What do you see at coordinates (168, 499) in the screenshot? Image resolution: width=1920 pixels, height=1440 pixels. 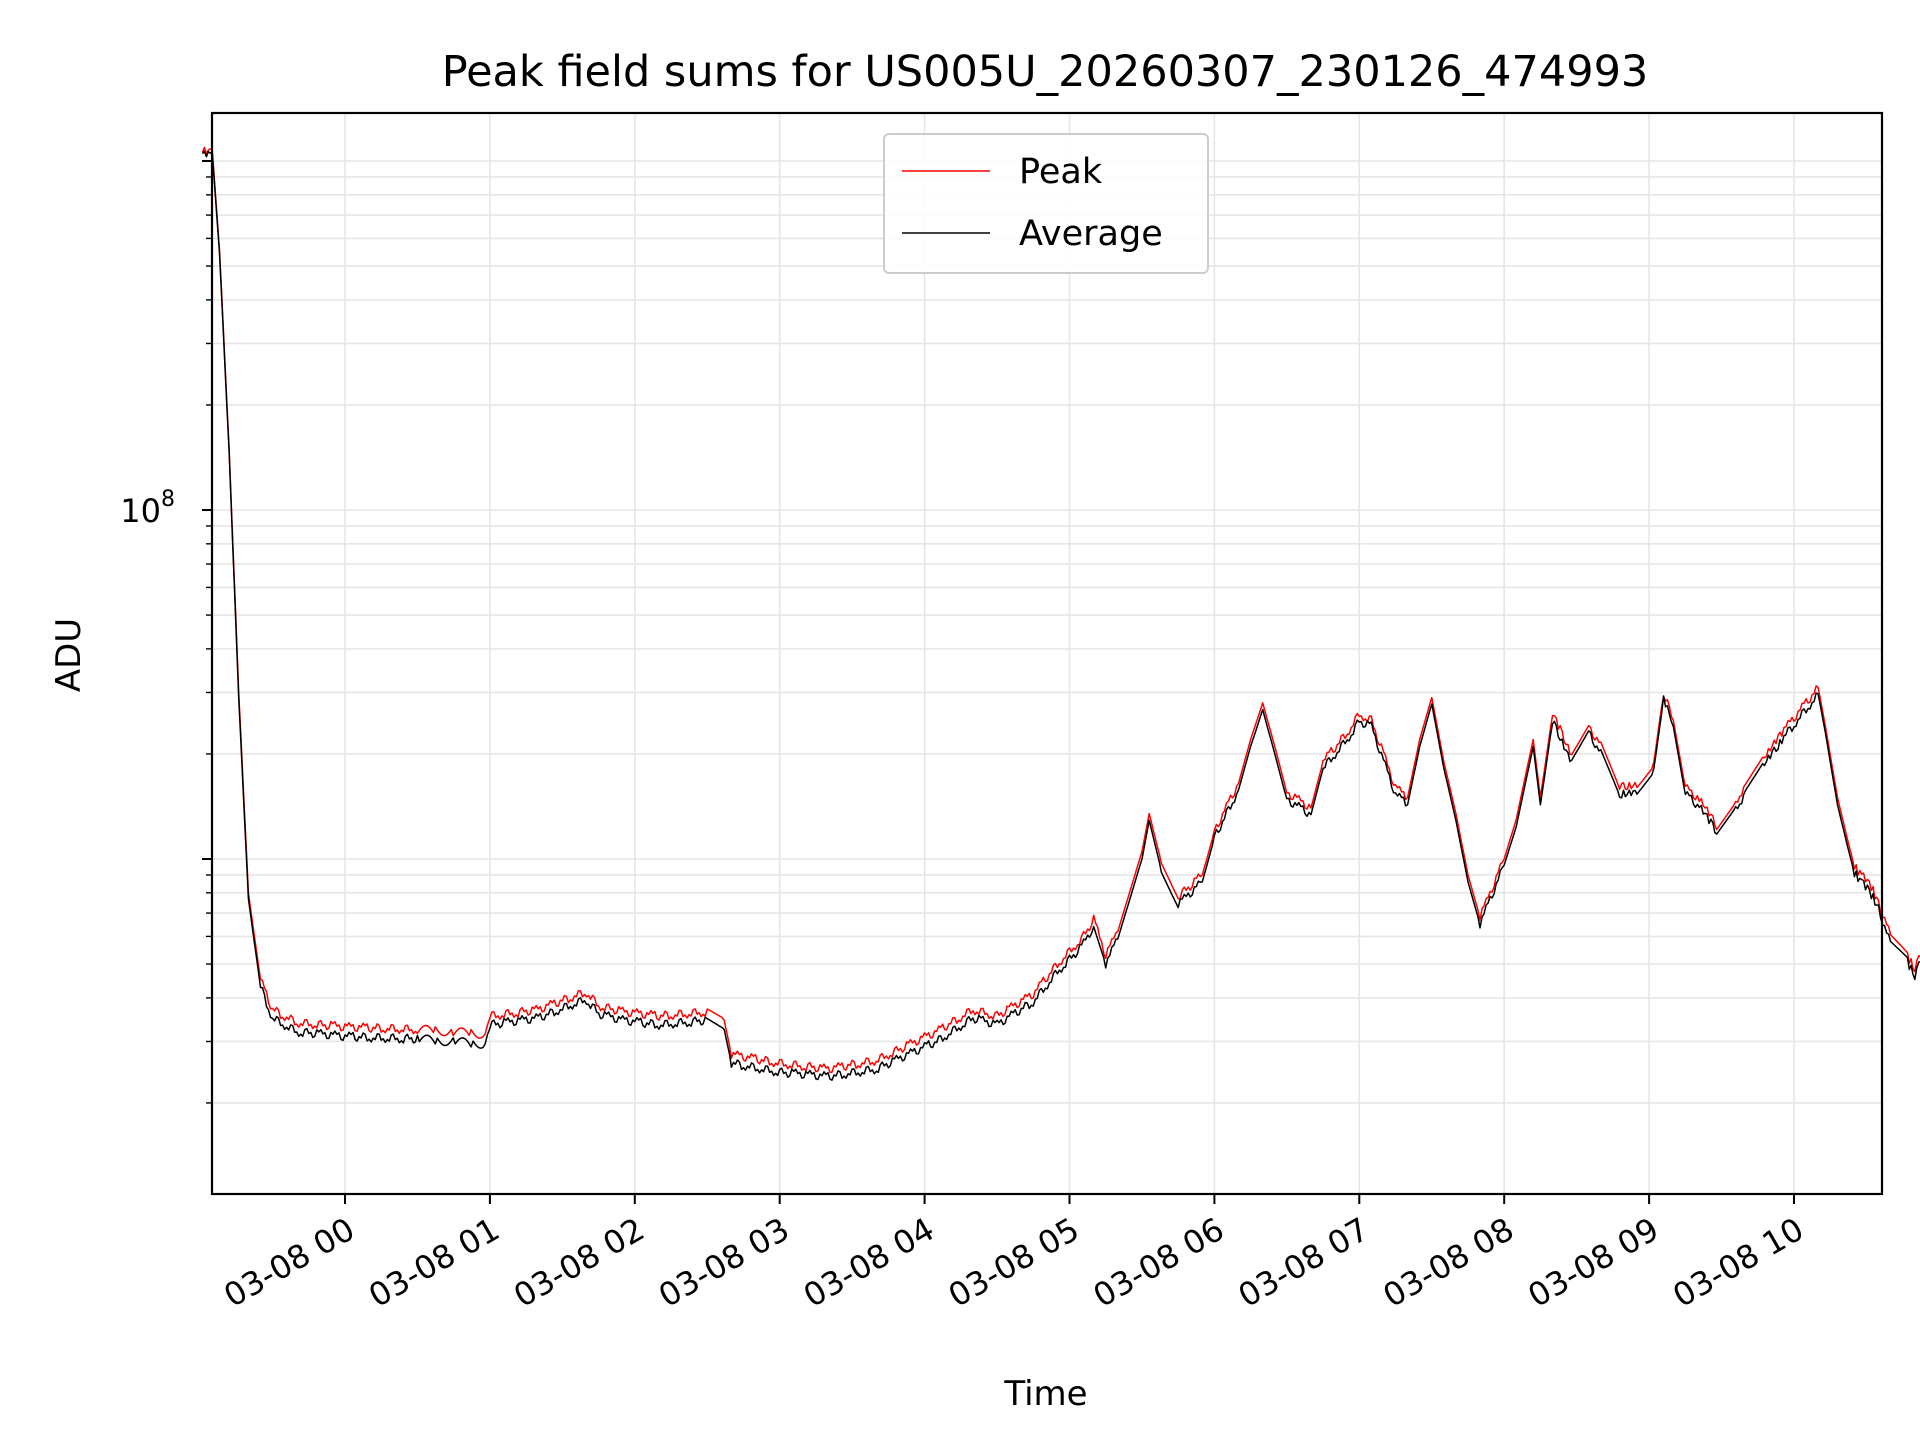 I see `y-tick-exponent: 8` at bounding box center [168, 499].